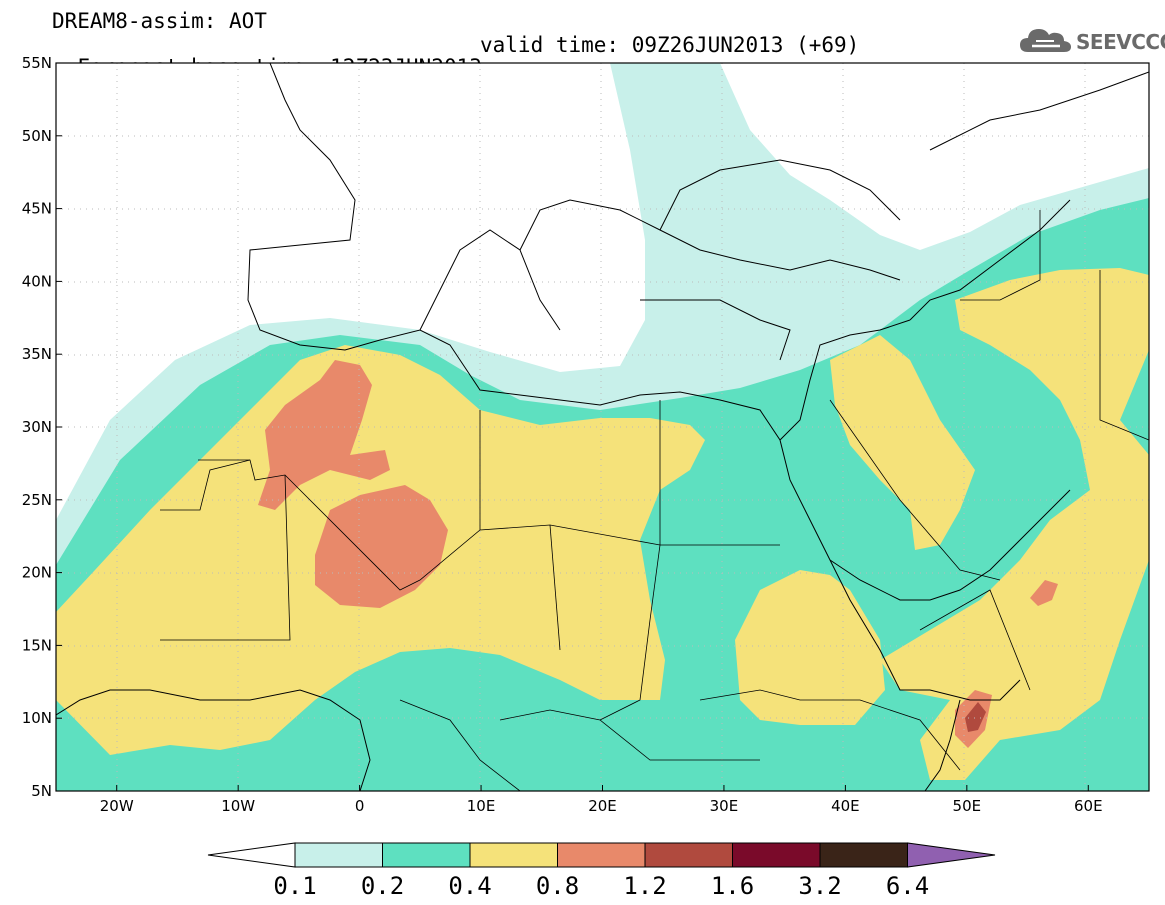 Image resolution: width=1165 pixels, height=905 pixels. Describe the element at coordinates (470, 886) in the screenshot. I see `colorbar-label: 0.4` at that location.